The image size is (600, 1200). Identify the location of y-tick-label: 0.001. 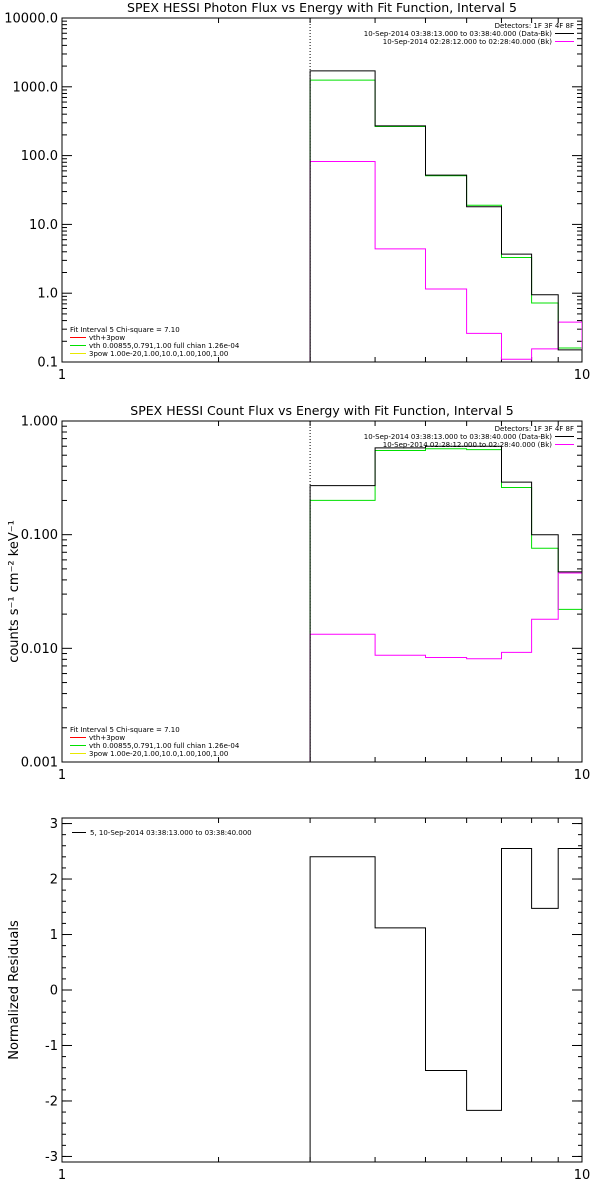
(39, 763).